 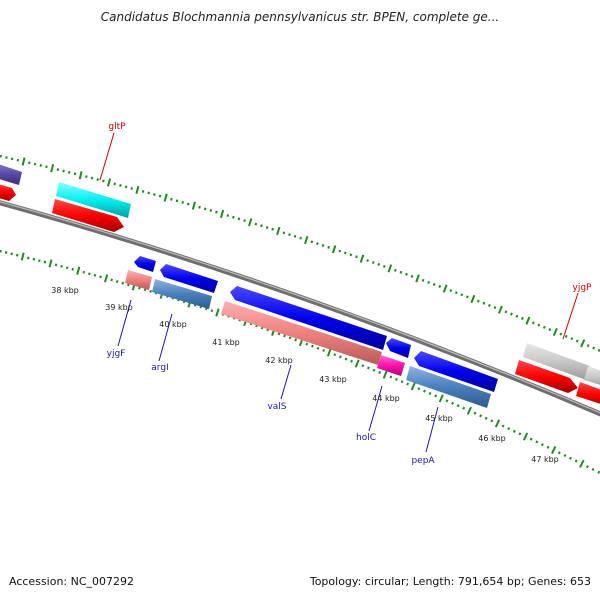 What do you see at coordinates (308, 318) in the screenshot?
I see `gene-feature-valS-blue` at bounding box center [308, 318].